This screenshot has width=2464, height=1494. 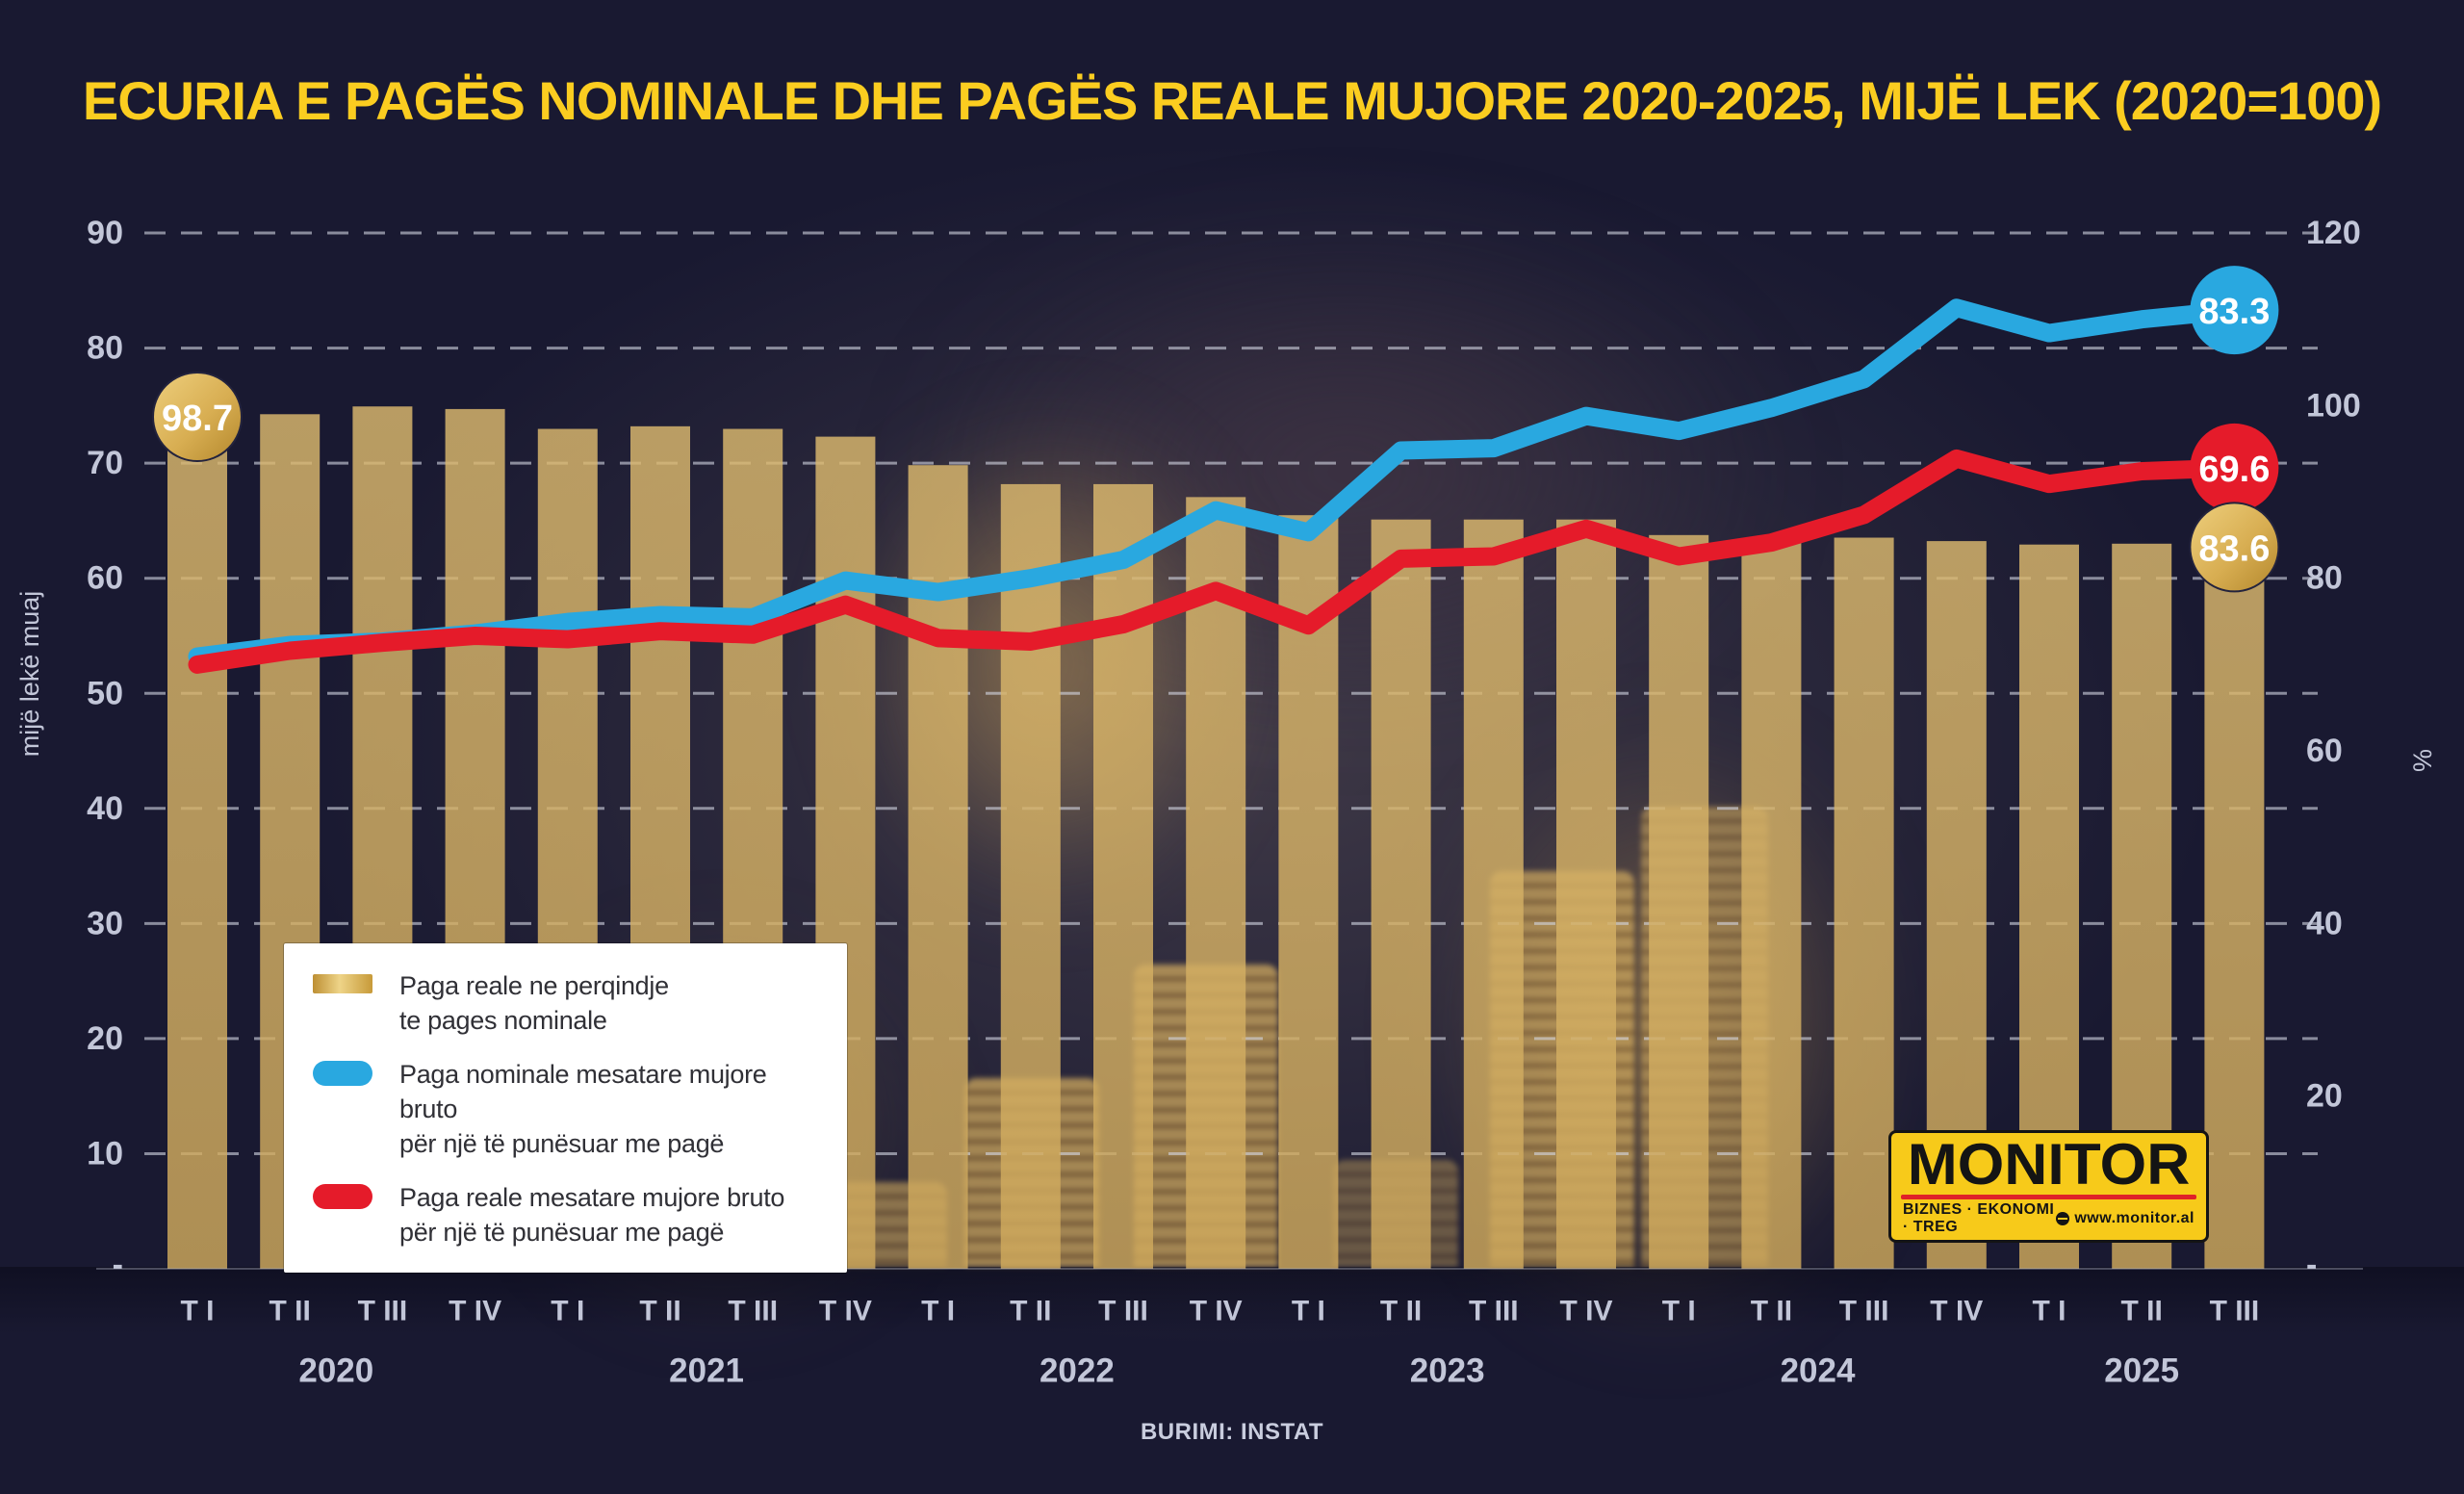 I want to click on left-tick-70: 70, so click(x=105, y=463).